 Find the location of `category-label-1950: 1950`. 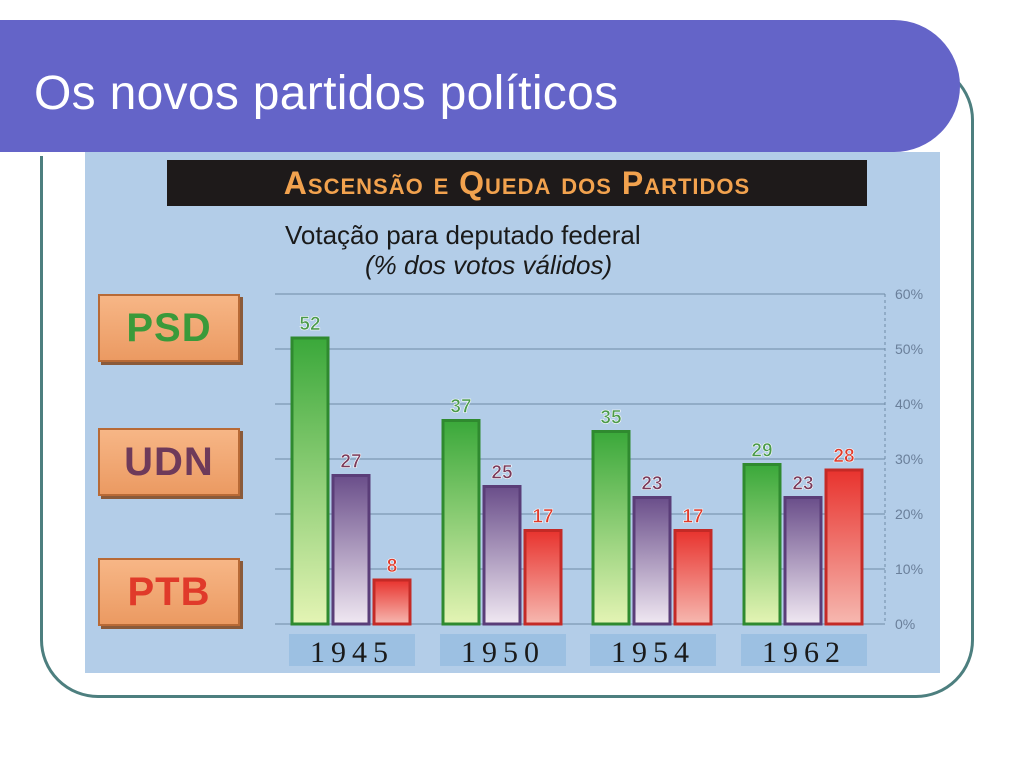

category-label-1950: 1950 is located at coordinates (503, 652).